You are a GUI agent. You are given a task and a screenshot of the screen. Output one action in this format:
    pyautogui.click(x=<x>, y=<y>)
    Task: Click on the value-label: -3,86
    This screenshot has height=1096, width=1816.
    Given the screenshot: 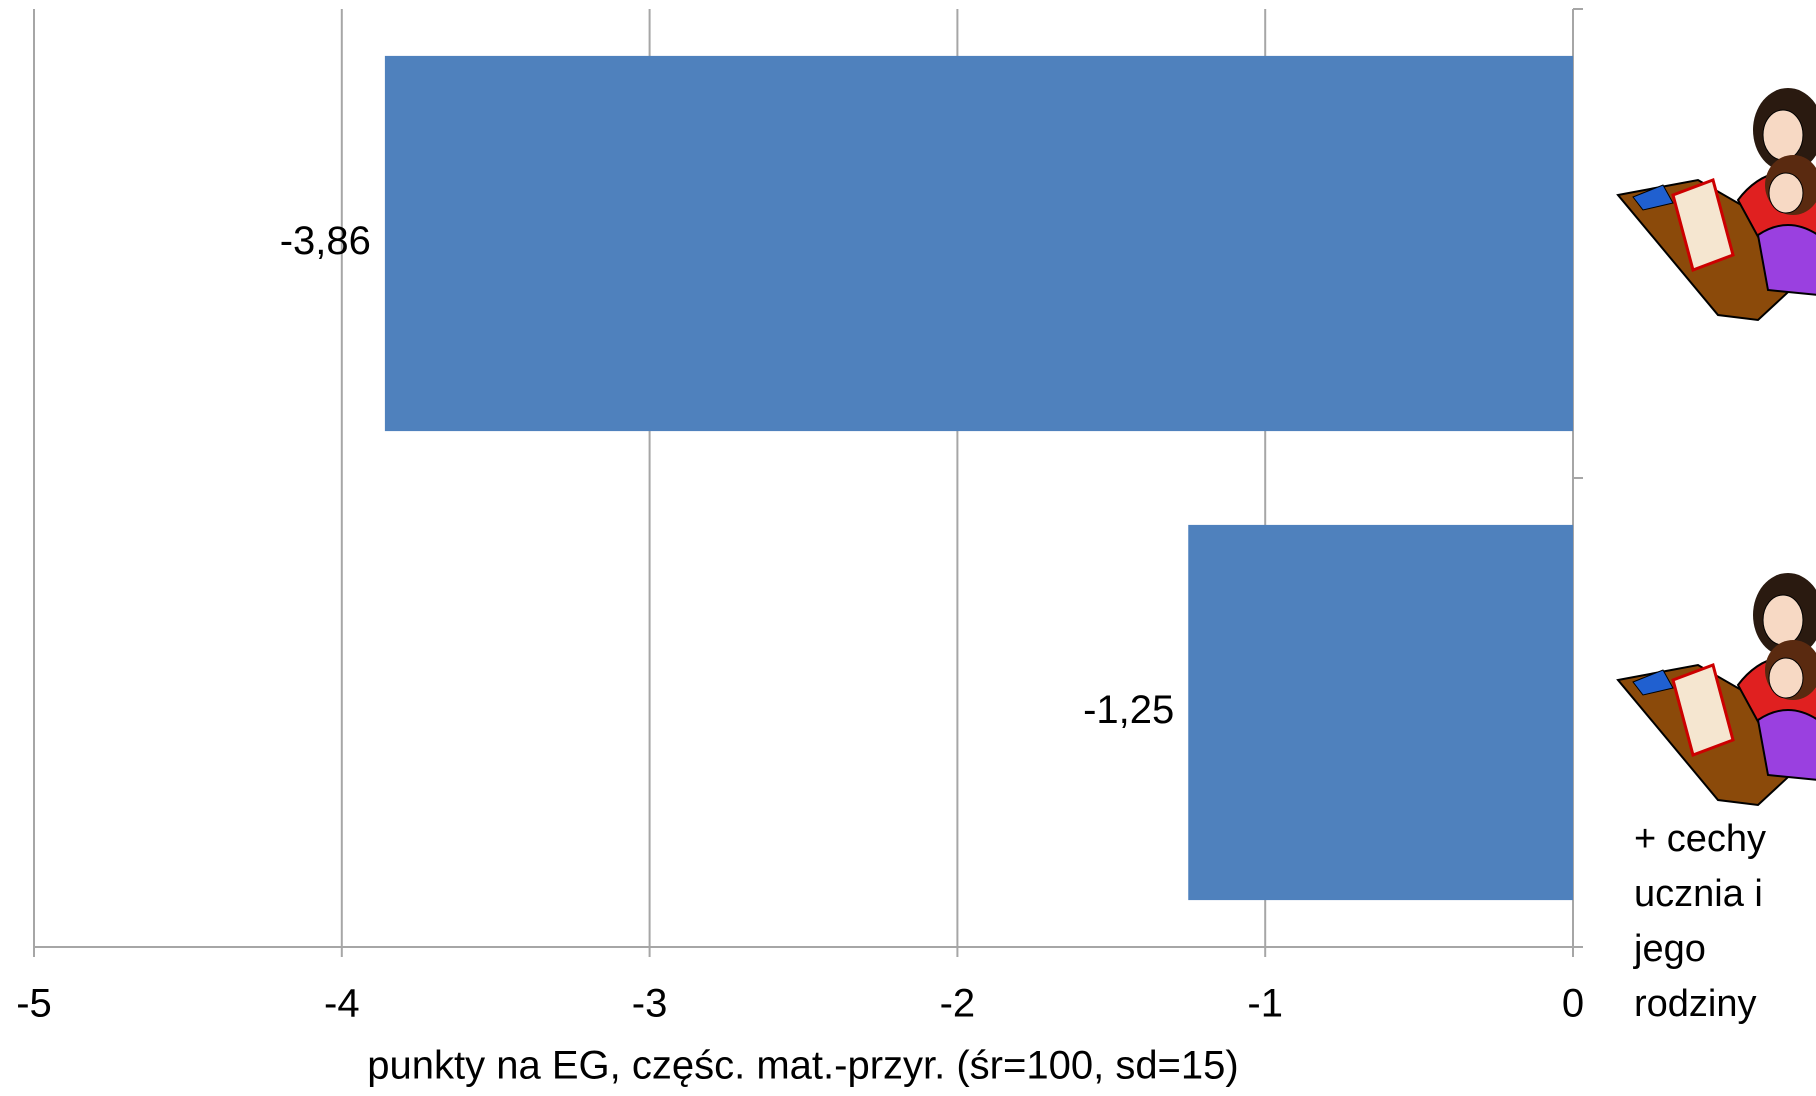 What is the action you would take?
    pyautogui.click(x=325, y=241)
    